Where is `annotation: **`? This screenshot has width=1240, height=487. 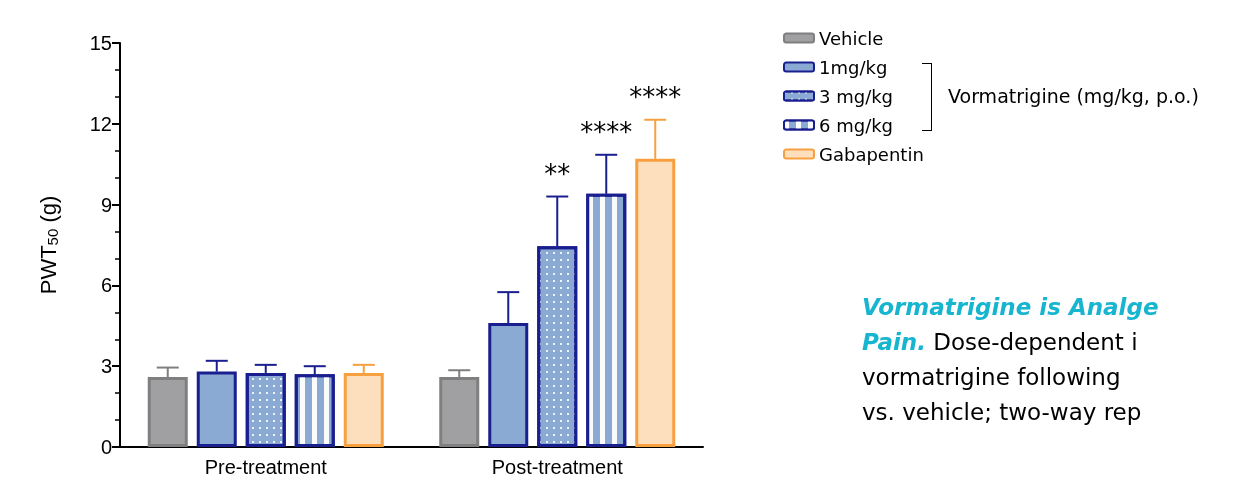 annotation: ** is located at coordinates (557, 173).